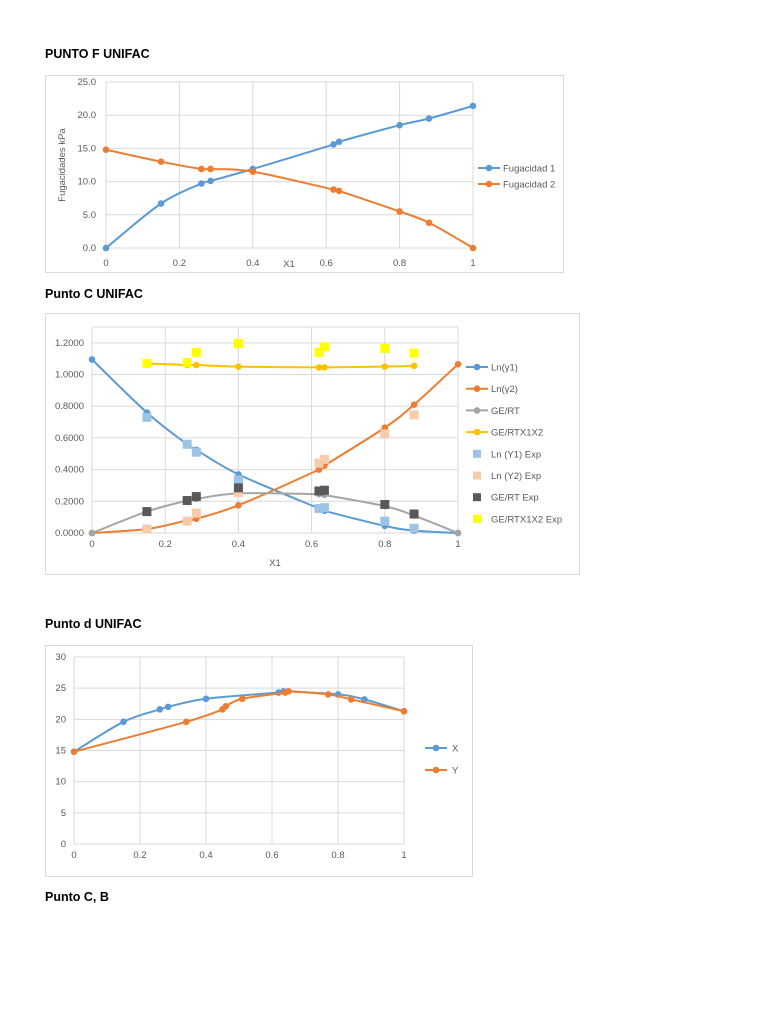 This screenshot has width=768, height=1024. Describe the element at coordinates (529, 169) in the screenshot. I see `legend-label: Fugacidad 1` at that location.